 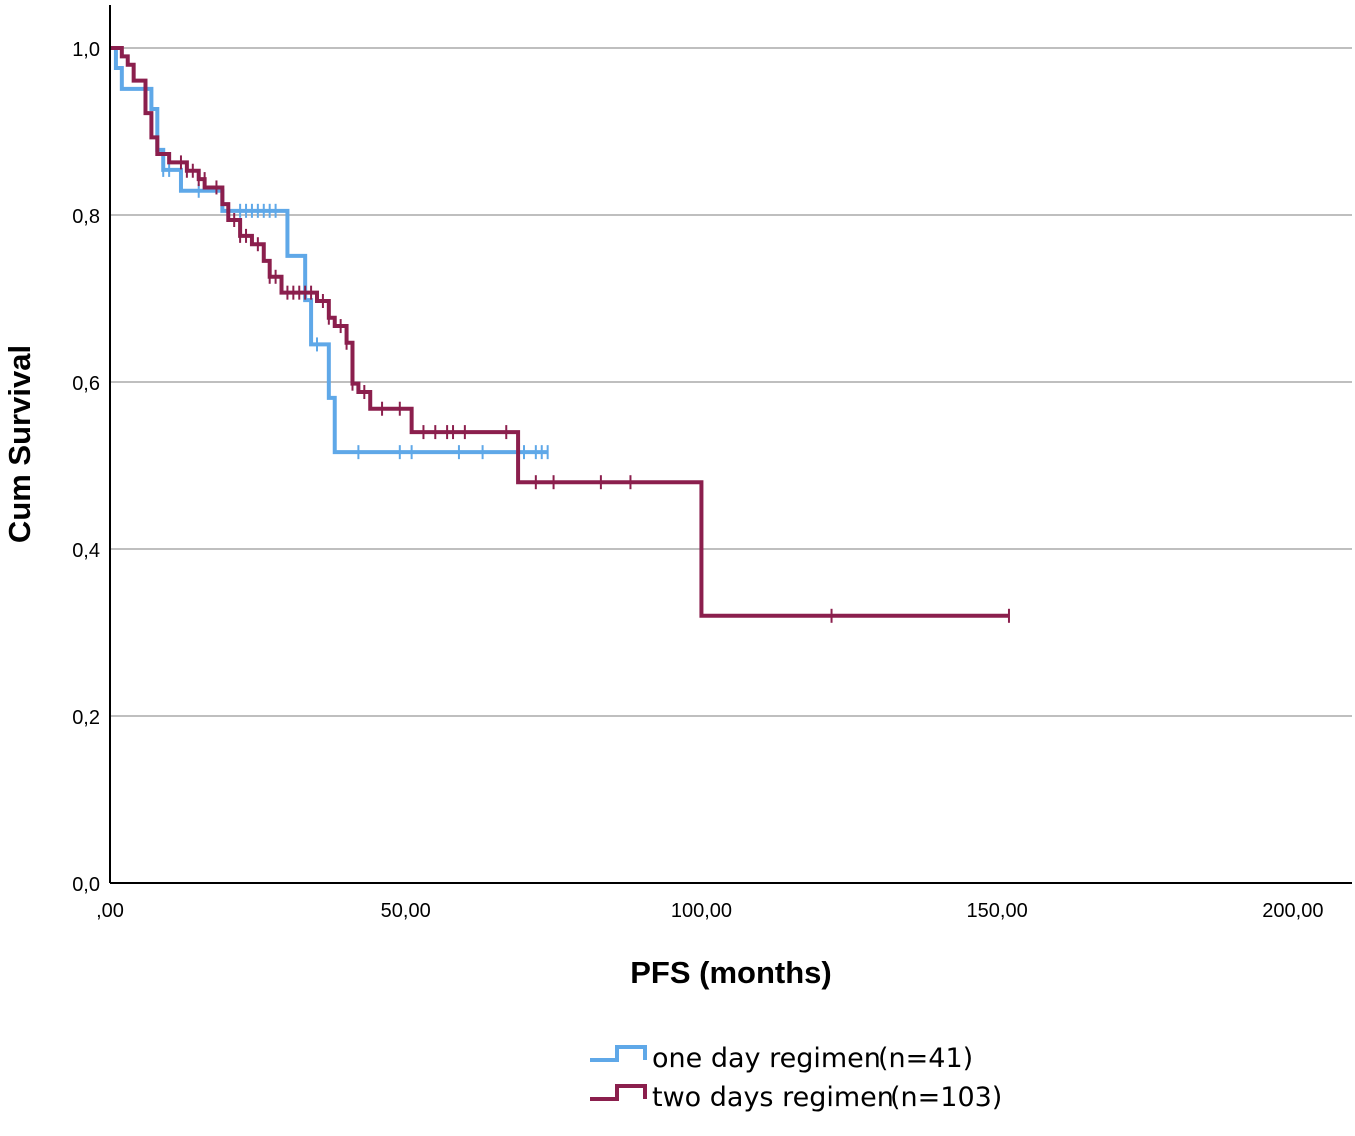 What do you see at coordinates (618, 1092) in the screenshot?
I see `legend-swatch-two-days` at bounding box center [618, 1092].